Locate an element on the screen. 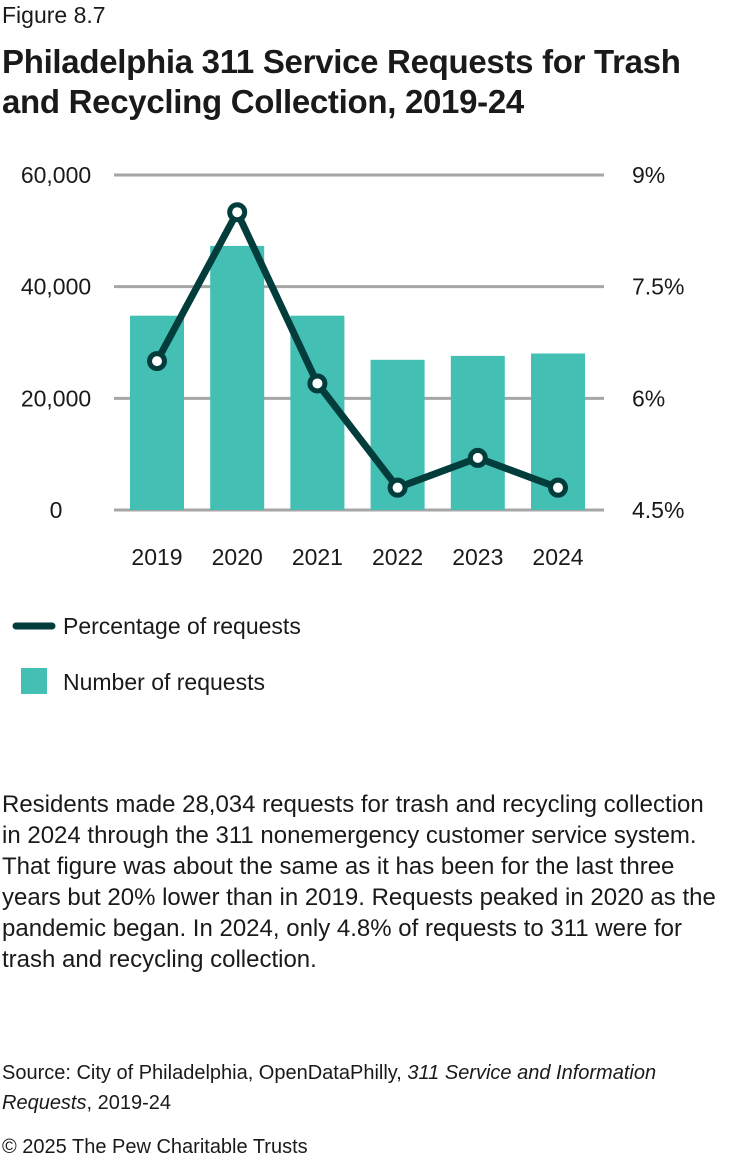  bar-2019 is located at coordinates (157, 412).